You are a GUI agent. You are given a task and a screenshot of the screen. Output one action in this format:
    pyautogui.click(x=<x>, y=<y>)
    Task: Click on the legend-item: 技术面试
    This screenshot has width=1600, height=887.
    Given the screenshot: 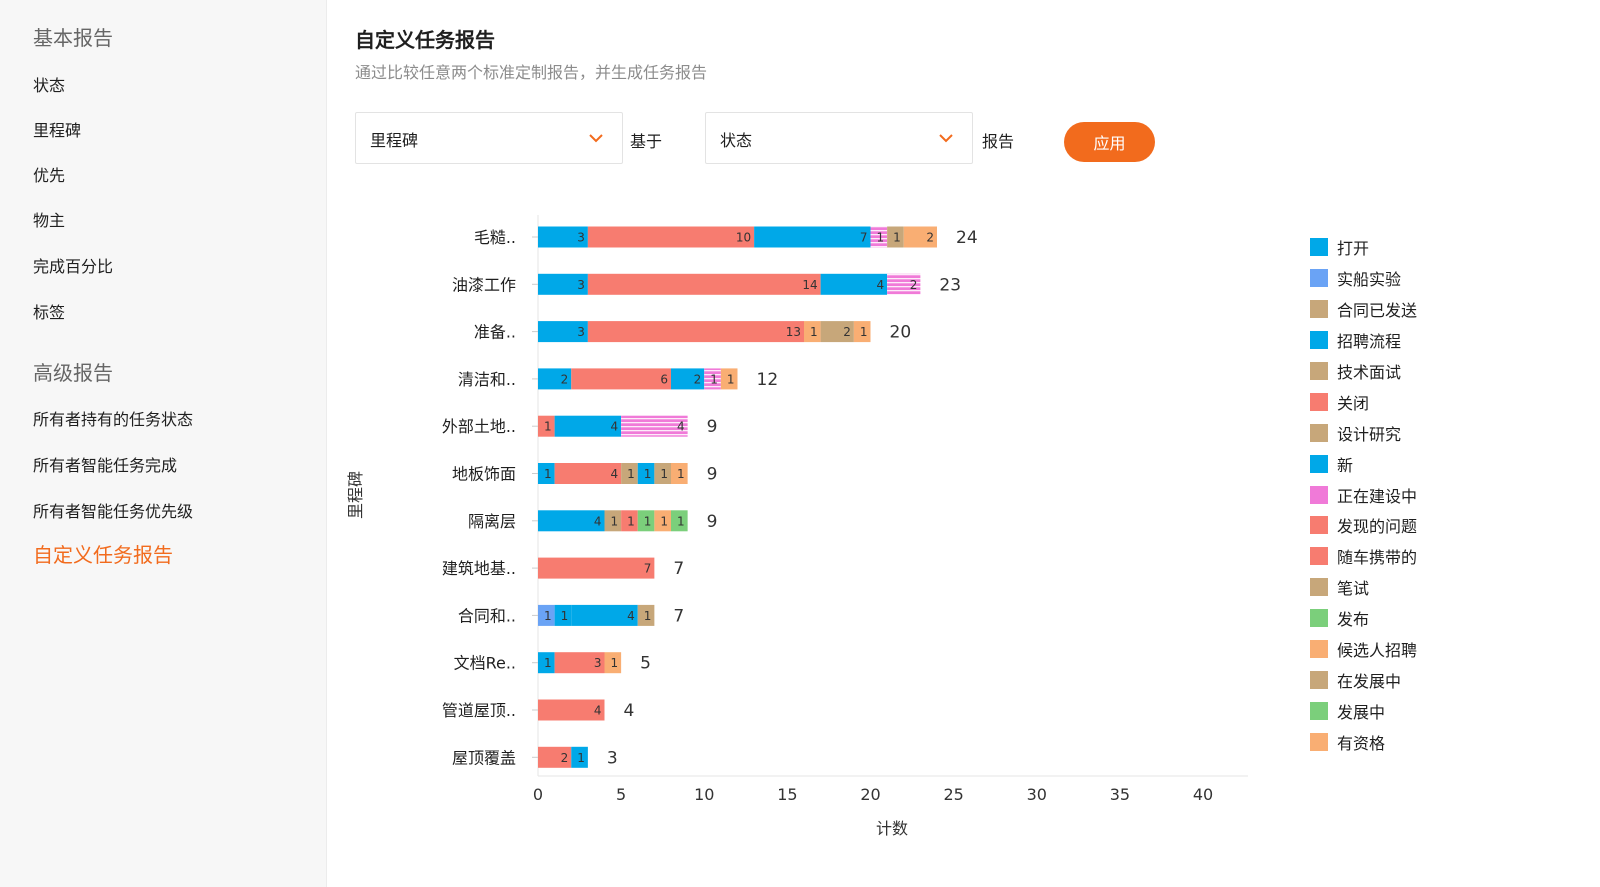 What is the action you would take?
    pyautogui.click(x=1363, y=371)
    